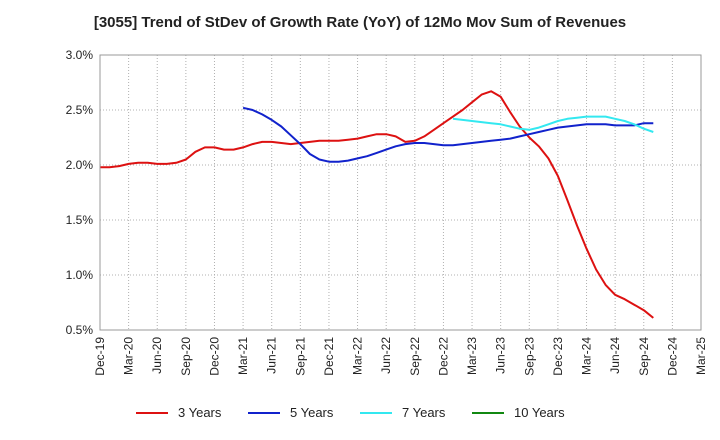 The image size is (720, 440). What do you see at coordinates (358, 356) in the screenshot?
I see `x-tick-label: Mar-22` at bounding box center [358, 356].